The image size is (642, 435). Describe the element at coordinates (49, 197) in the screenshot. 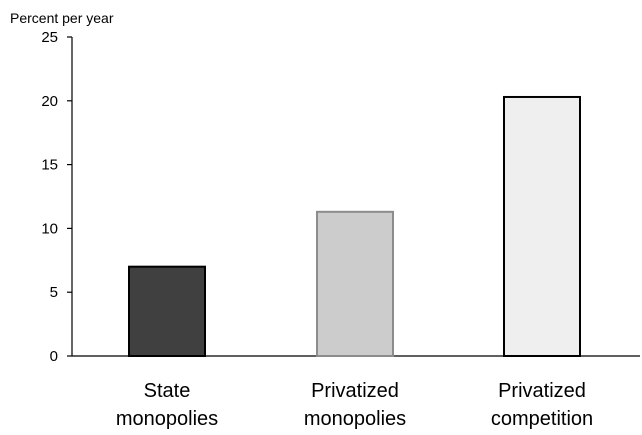

I see `y-tick-labels: 0 5 10 15 20 25` at that location.